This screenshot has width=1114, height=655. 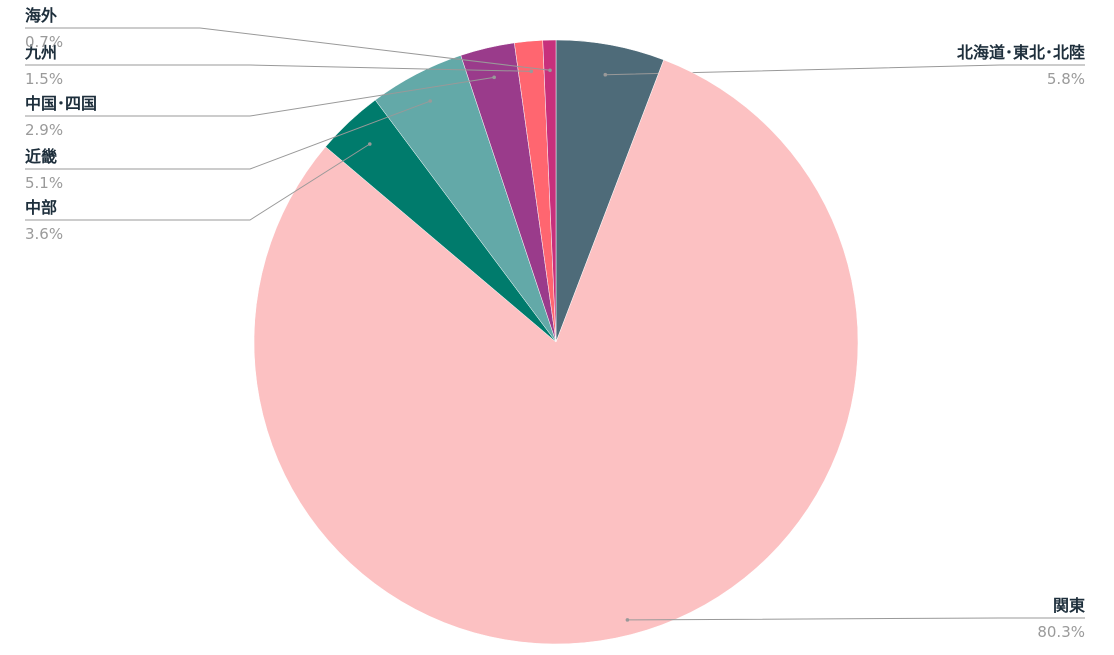 I want to click on slice-name: 海外, so click(x=41, y=15).